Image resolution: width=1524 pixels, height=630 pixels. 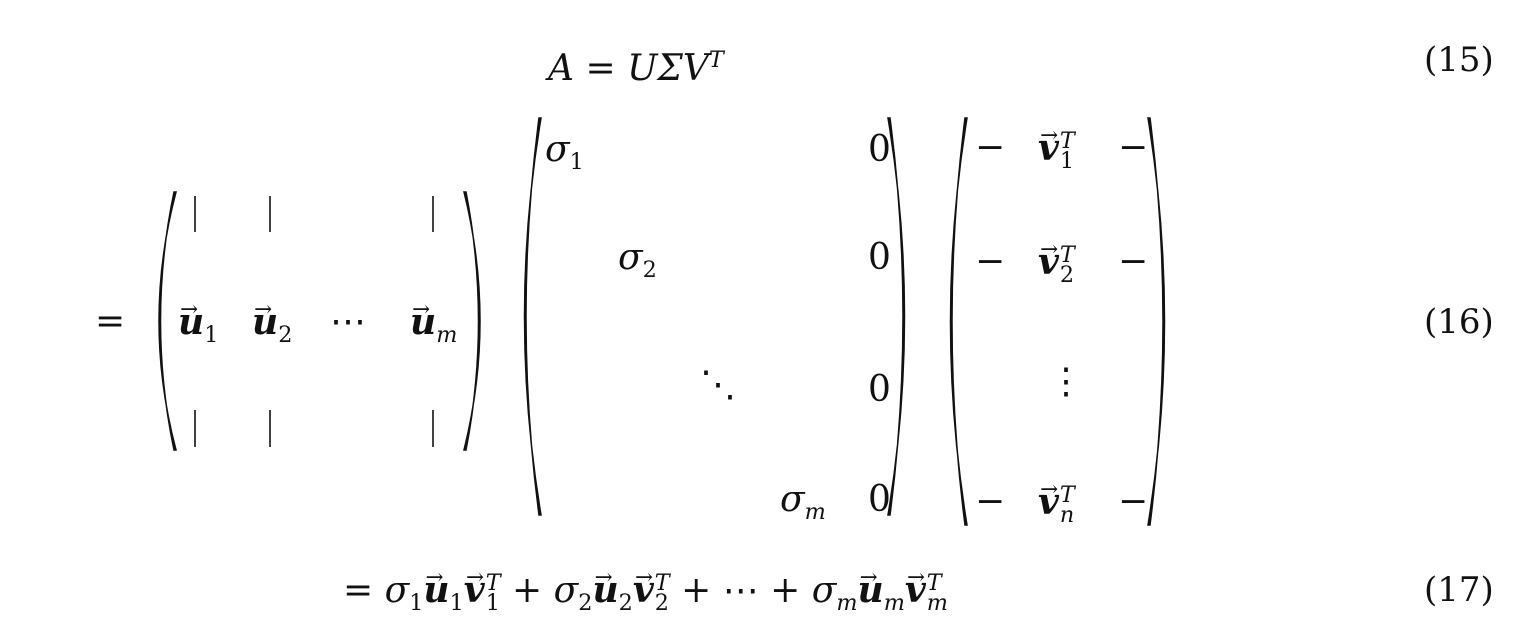 I want to click on sigma-cell-3: σ2, so click(x=637, y=260).